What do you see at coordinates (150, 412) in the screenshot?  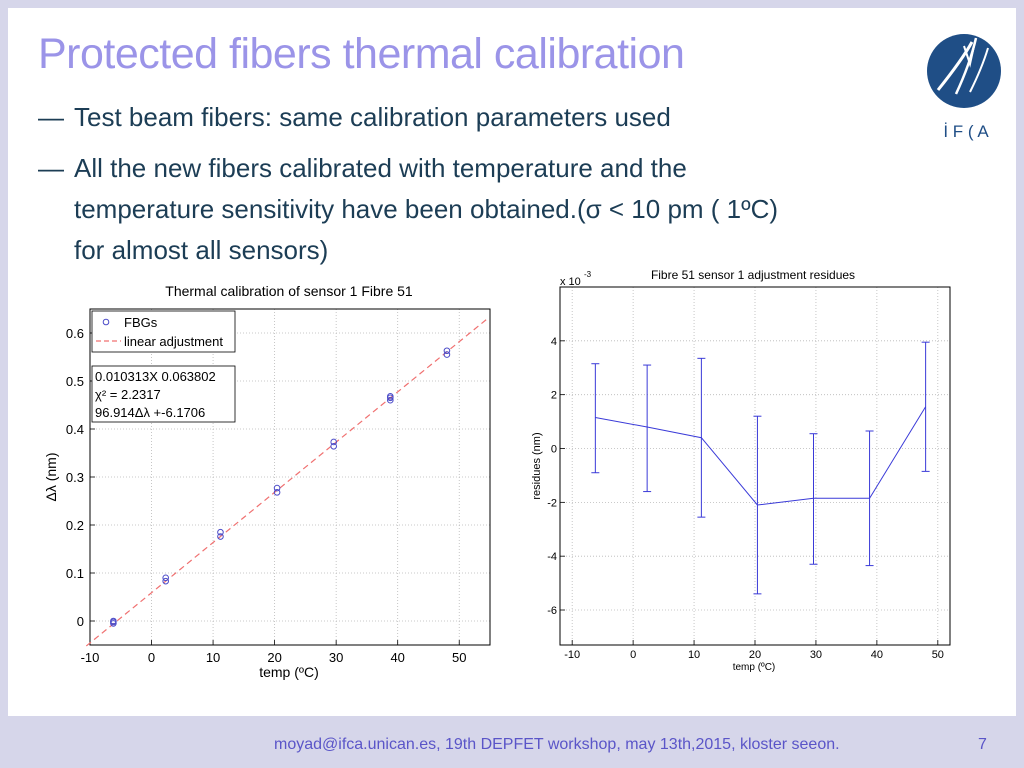 I see `chart1-annotation-line-3: 96.914Δλ +-6.1706` at bounding box center [150, 412].